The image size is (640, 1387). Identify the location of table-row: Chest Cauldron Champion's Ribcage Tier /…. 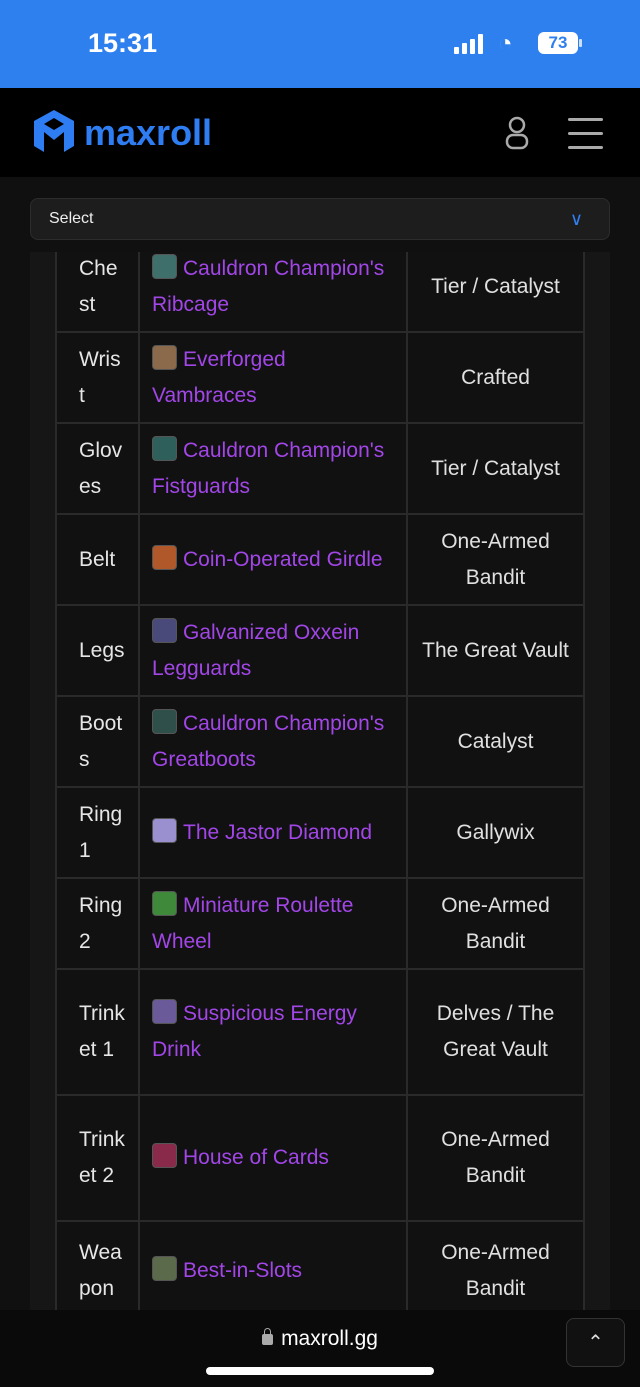
(320, 292).